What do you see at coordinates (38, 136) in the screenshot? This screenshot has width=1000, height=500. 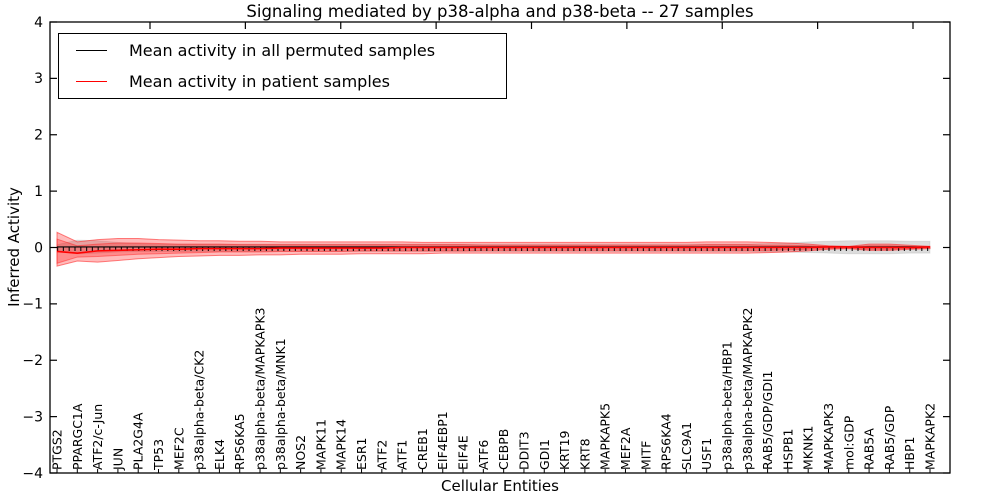 I see `y-tick-label: 2` at bounding box center [38, 136].